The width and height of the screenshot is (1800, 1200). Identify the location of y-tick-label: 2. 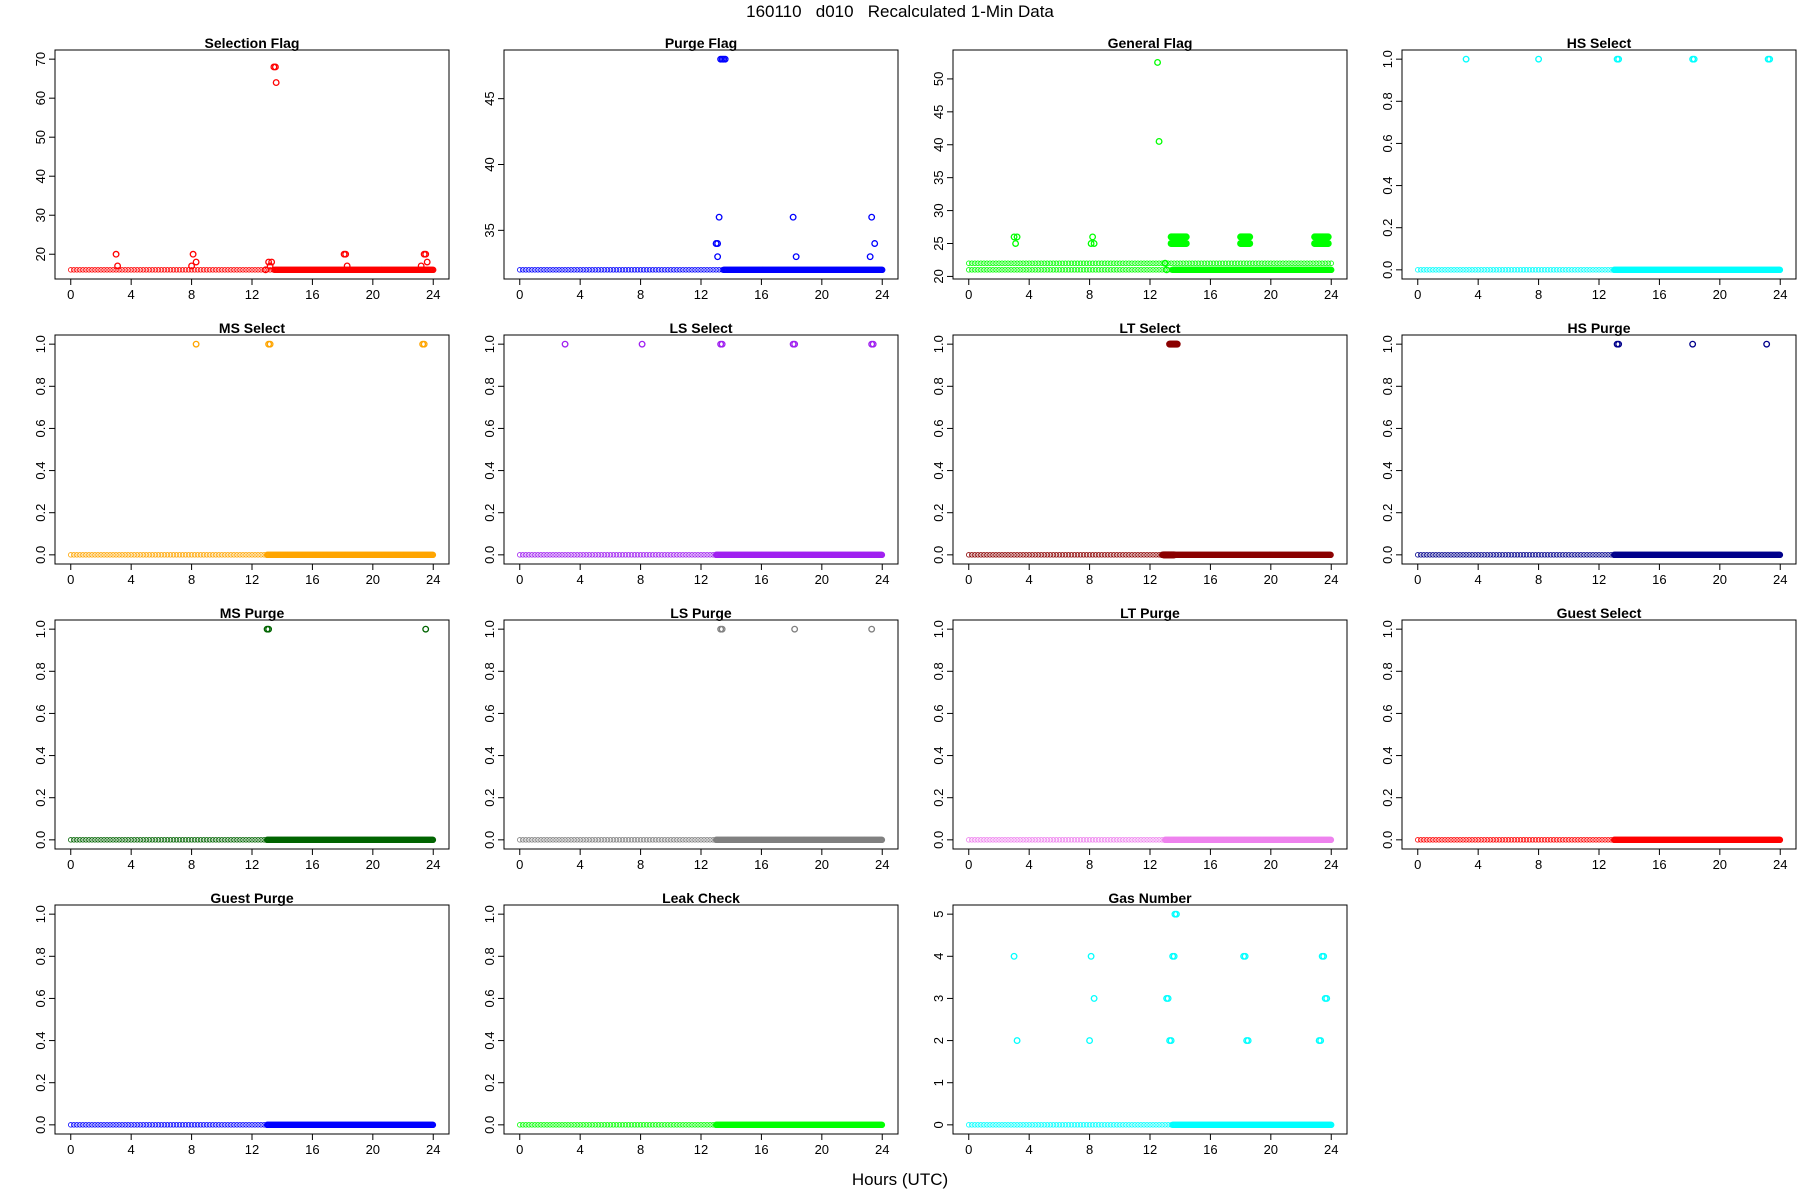
(938, 1040).